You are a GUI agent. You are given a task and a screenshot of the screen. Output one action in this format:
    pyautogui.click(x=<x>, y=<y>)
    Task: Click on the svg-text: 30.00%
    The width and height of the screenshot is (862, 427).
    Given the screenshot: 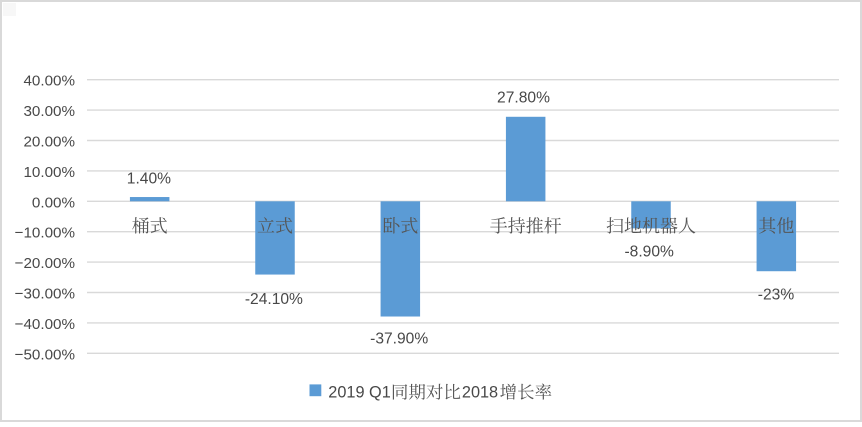 What is the action you would take?
    pyautogui.click(x=49, y=111)
    